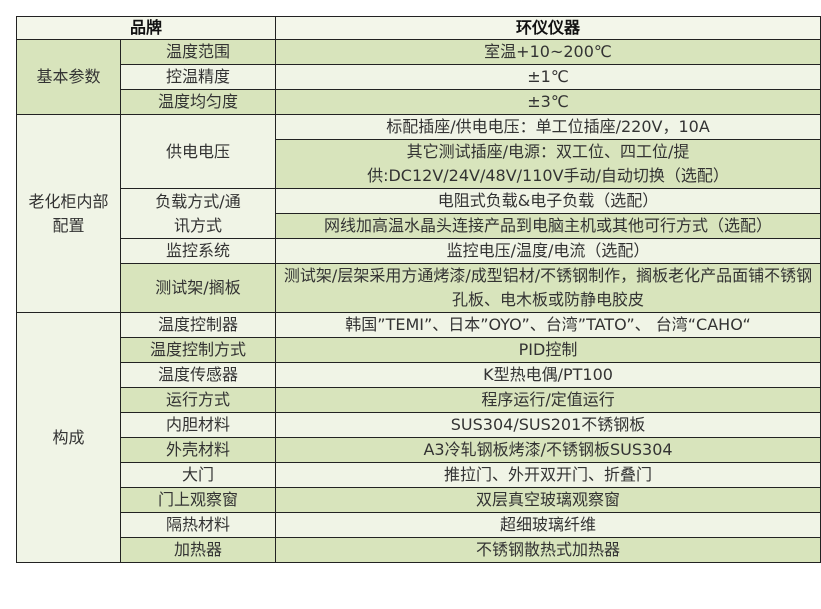 This screenshot has width=821, height=609. I want to click on table-row: 大门 推拉门、外开双开门、折叠门, so click(419, 475).